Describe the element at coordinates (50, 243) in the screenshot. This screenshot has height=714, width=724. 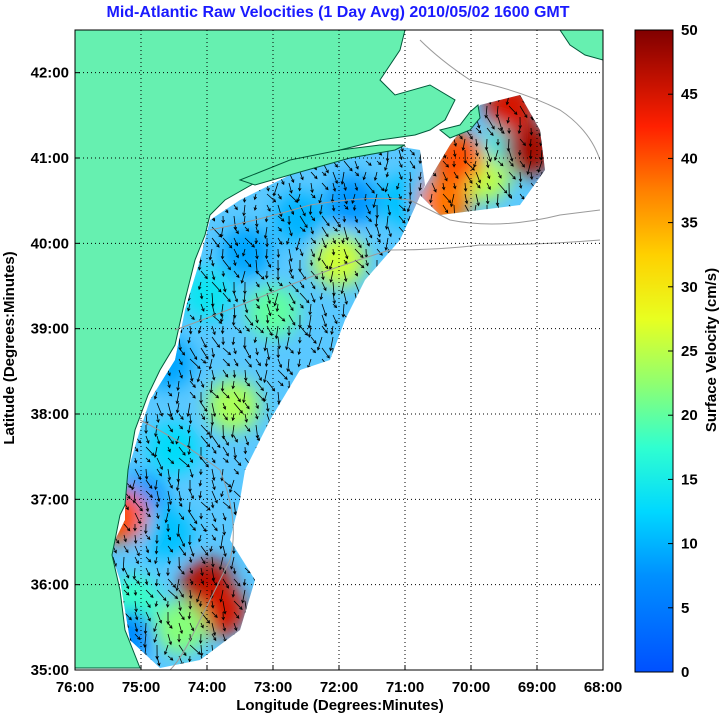
I see `y-tick-label: 40:00` at that location.